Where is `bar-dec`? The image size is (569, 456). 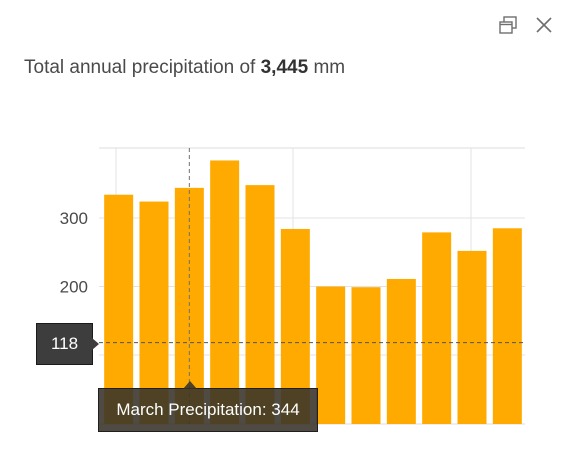 bar-dec is located at coordinates (507, 326).